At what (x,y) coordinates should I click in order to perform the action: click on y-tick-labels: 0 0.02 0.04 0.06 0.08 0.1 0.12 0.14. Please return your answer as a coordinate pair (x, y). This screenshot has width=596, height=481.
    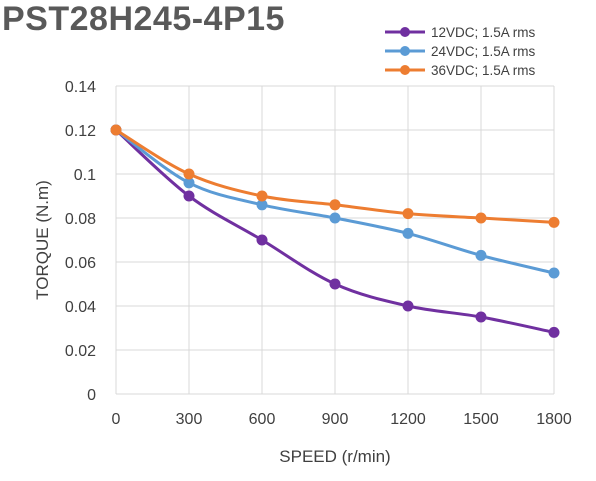
    Looking at the image, I should click on (80, 241).